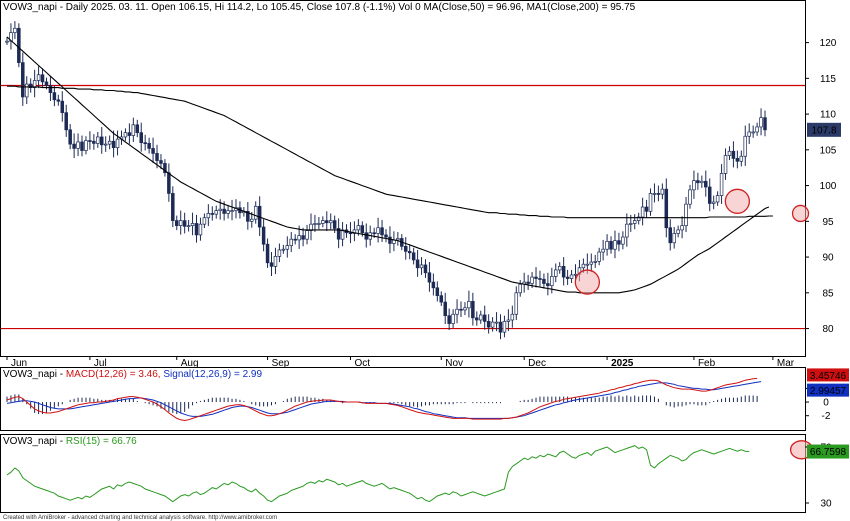 This screenshot has height=521, width=850. What do you see at coordinates (828, 43) in the screenshot?
I see `price-ytick-label: 120` at bounding box center [828, 43].